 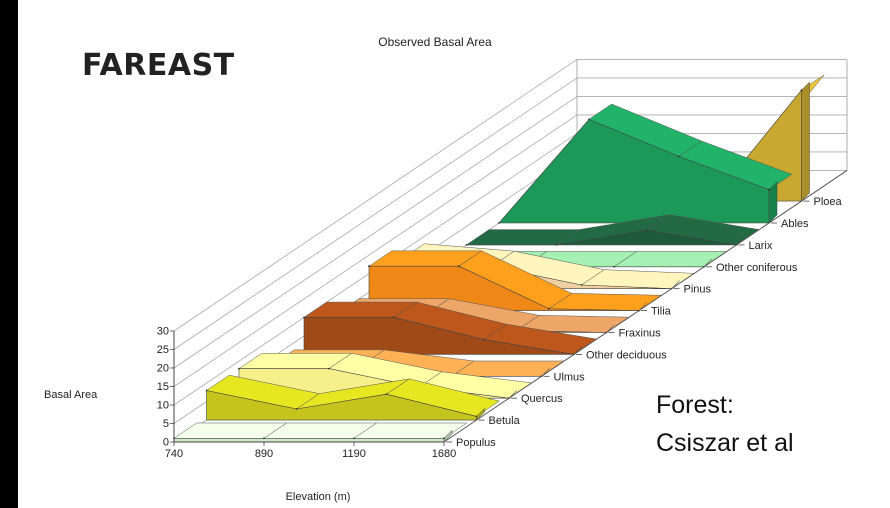 What do you see at coordinates (320, 432) in the screenshot?
I see `series-populus` at bounding box center [320, 432].